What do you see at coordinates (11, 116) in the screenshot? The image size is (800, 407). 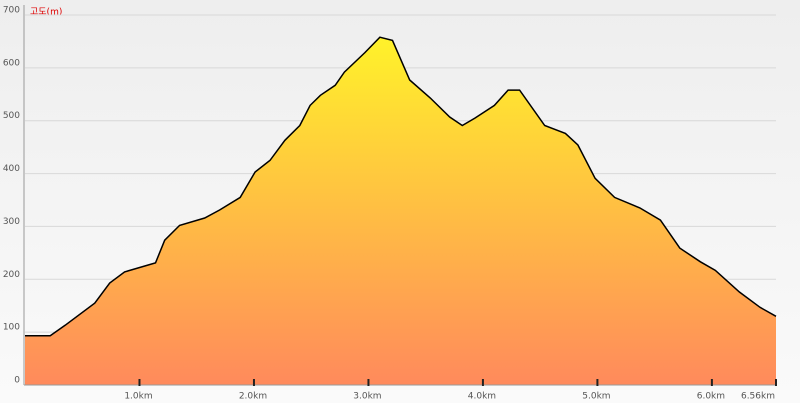 I see `y-tick-label: 500` at bounding box center [11, 116].